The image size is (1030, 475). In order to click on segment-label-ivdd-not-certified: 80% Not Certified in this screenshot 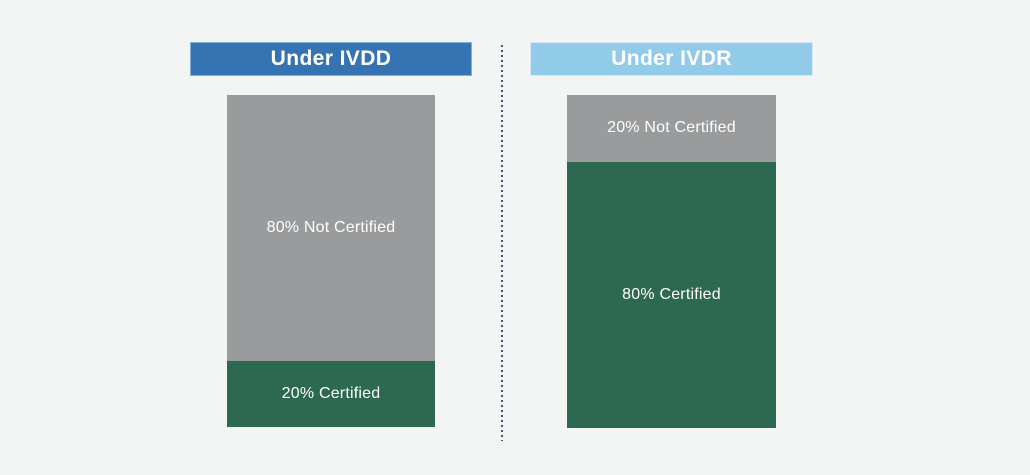, I will do `click(331, 227)`.